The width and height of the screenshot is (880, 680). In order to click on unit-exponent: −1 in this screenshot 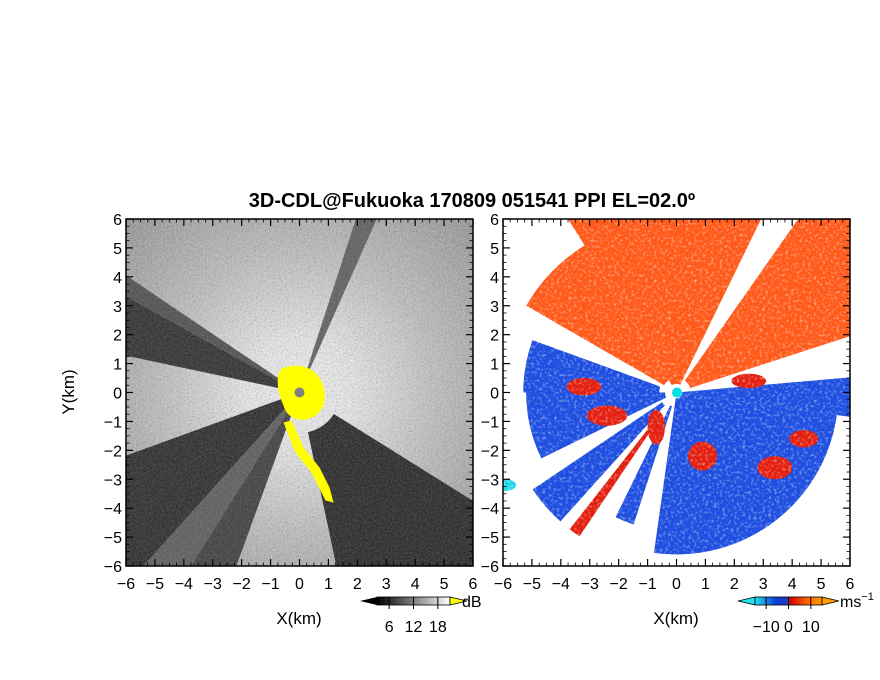, I will do `click(867, 597)`.